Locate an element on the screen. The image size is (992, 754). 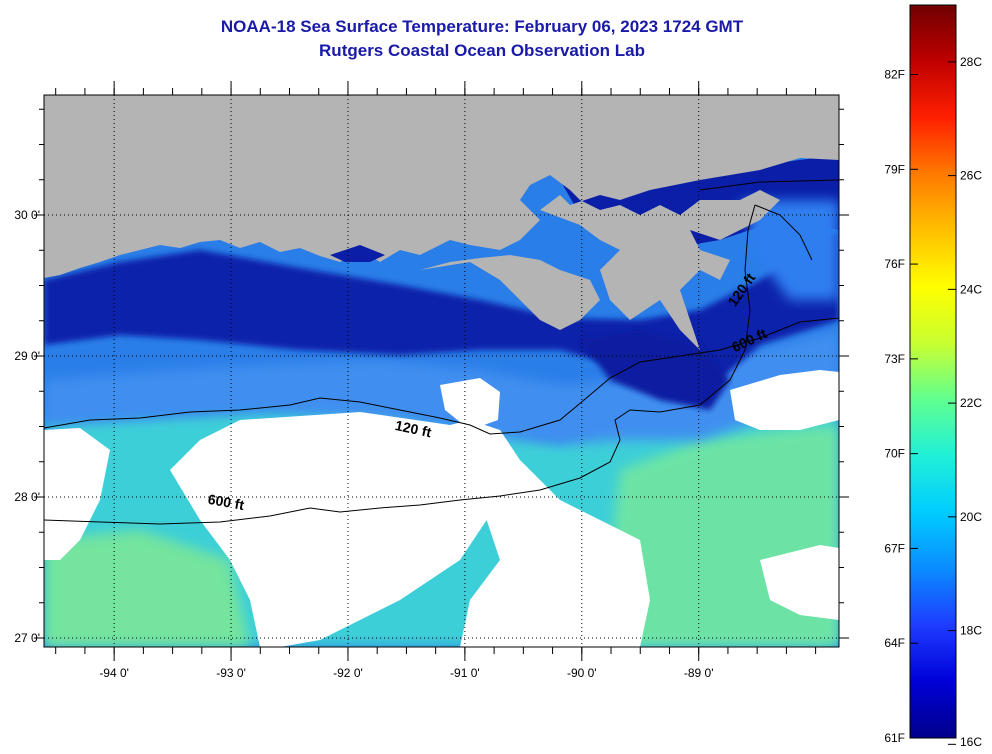
colorbar-f-label: 67F is located at coordinates (894, 548).